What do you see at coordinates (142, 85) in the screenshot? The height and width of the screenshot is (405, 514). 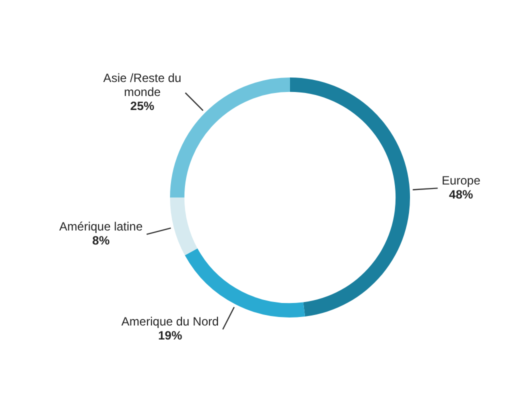 I see `slice-label: Asie /Reste du monde` at bounding box center [142, 85].